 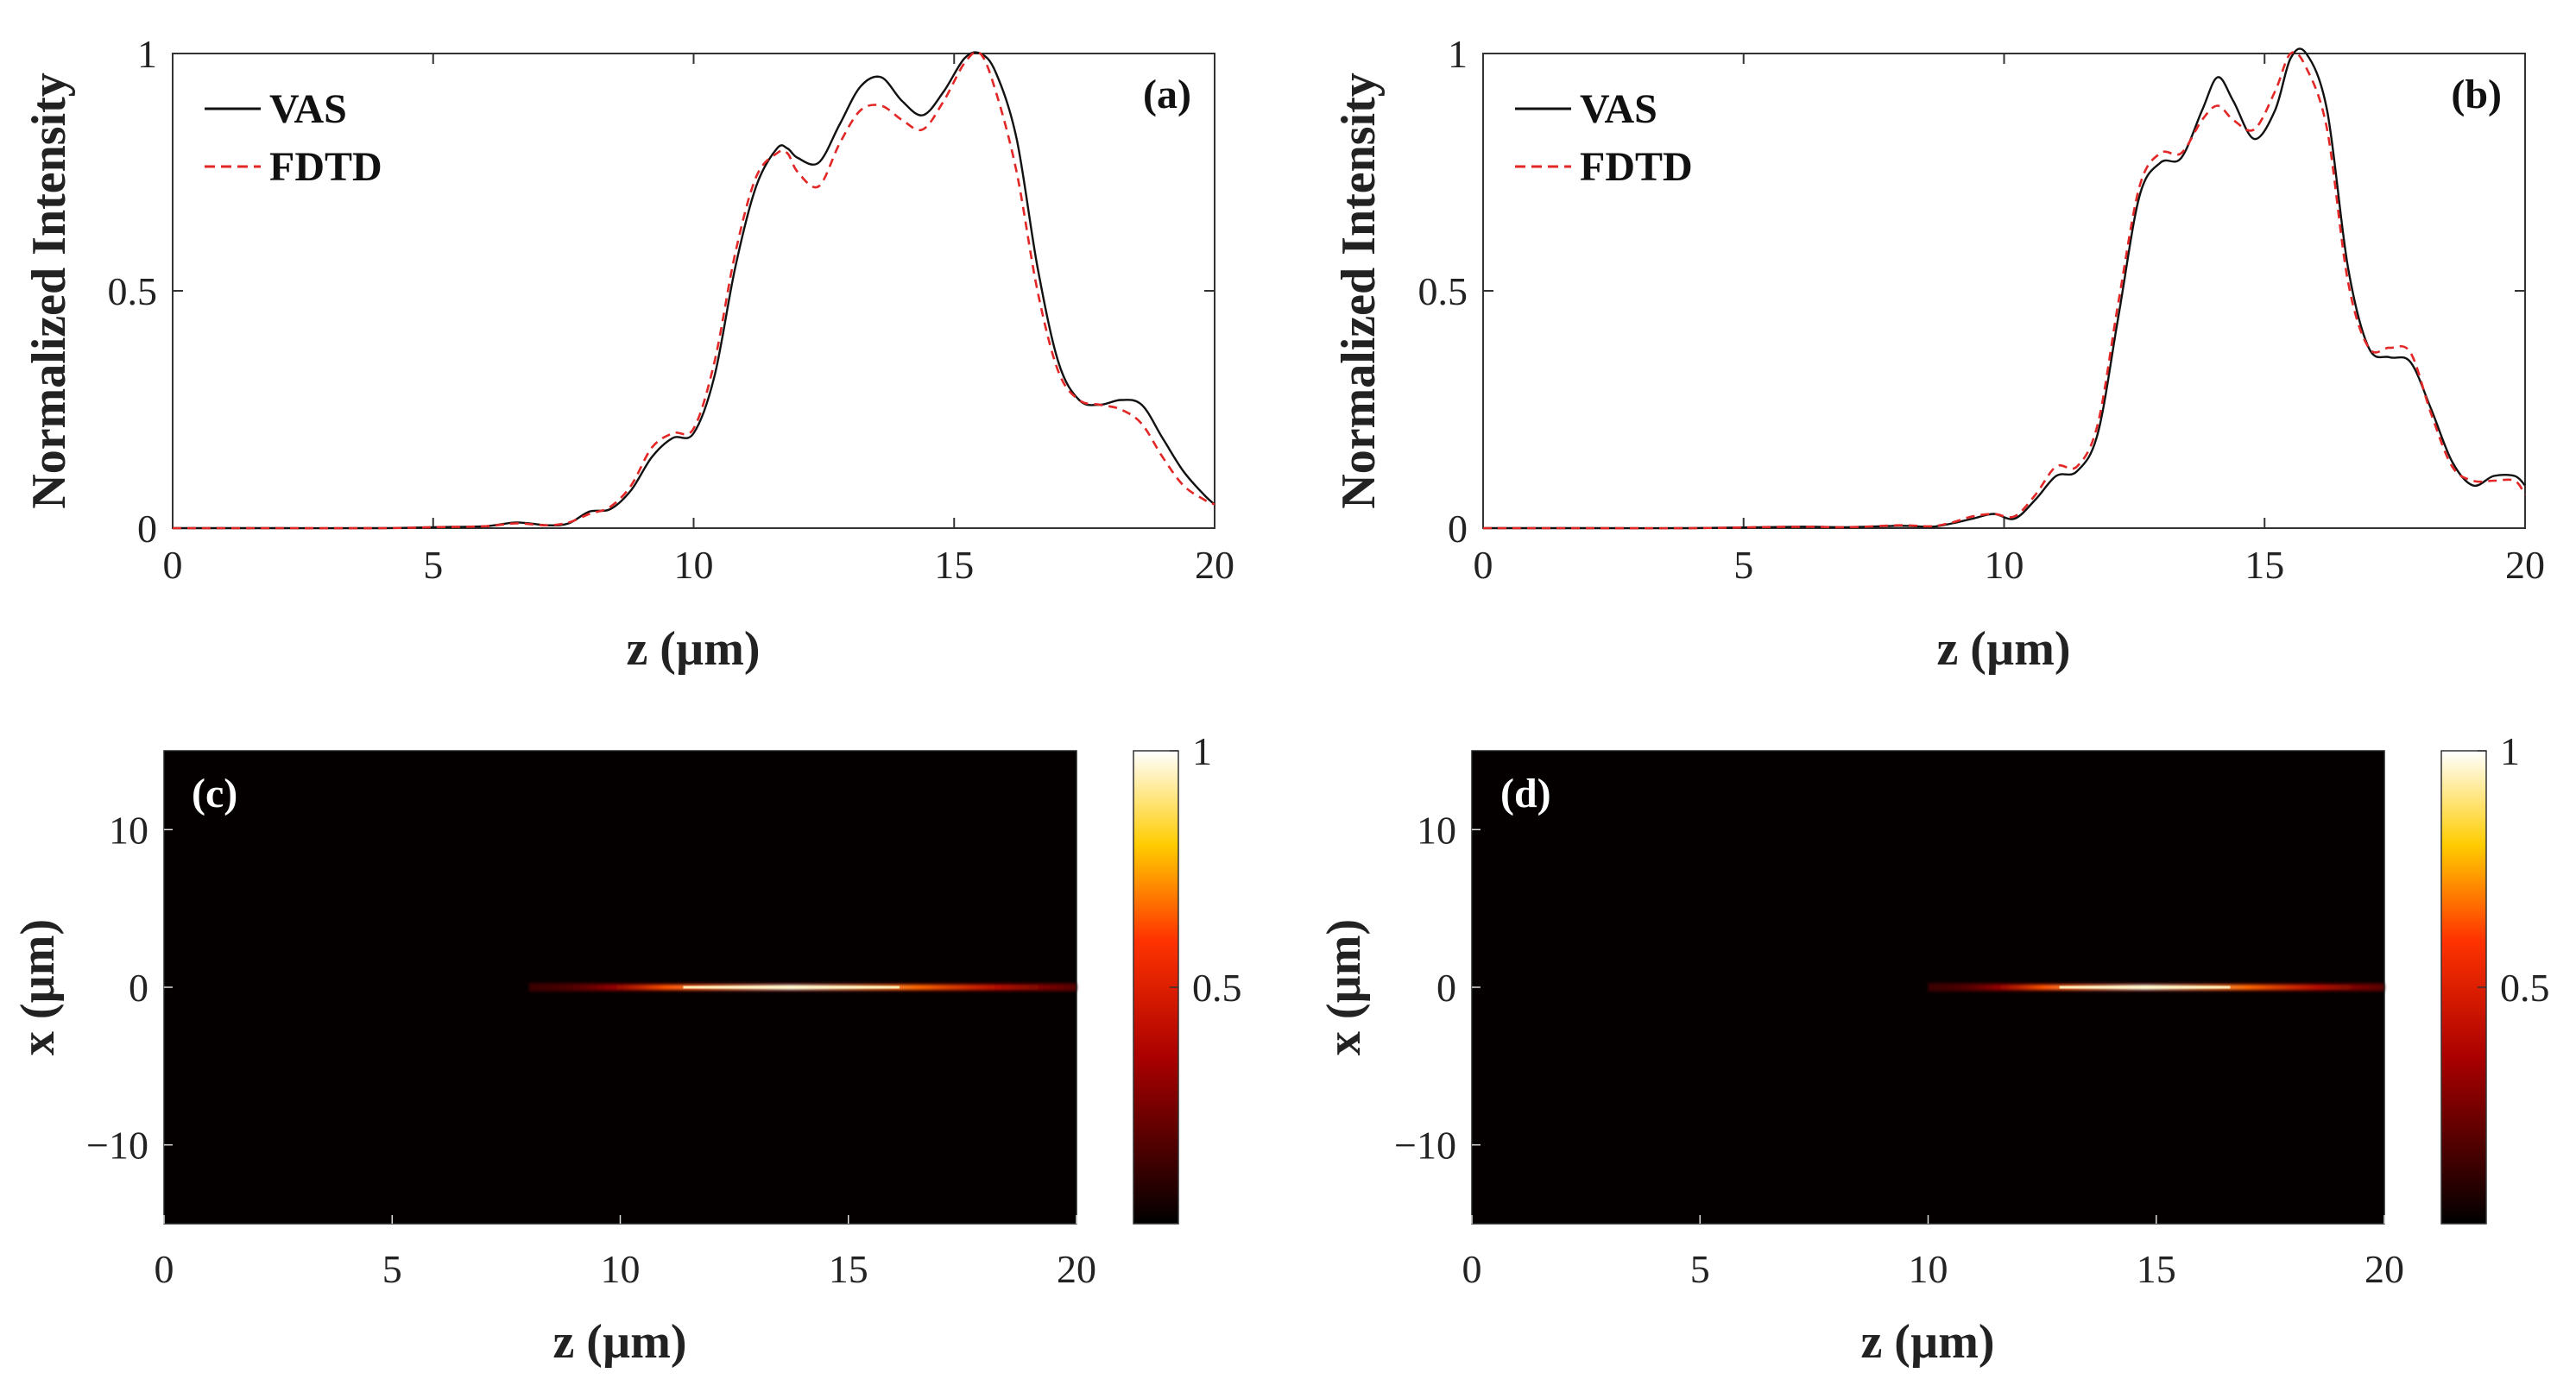 I want to click on series-line-vas, so click(x=2004, y=288).